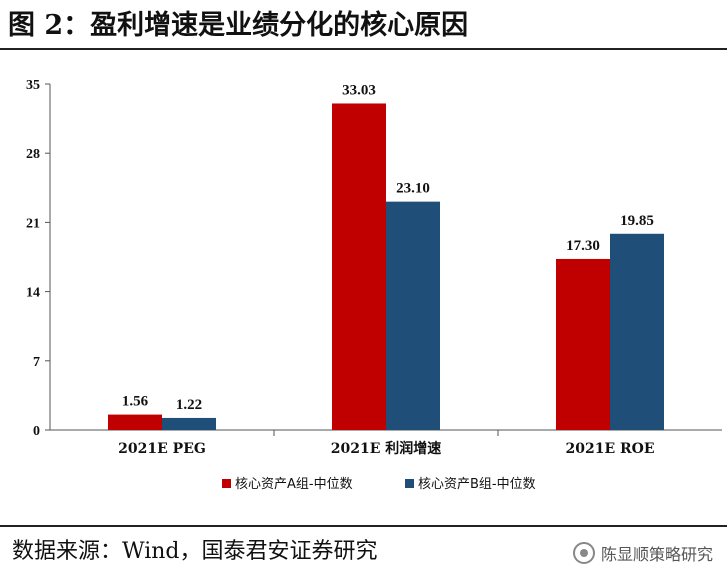  I want to click on wechat-icon, so click(583, 553).